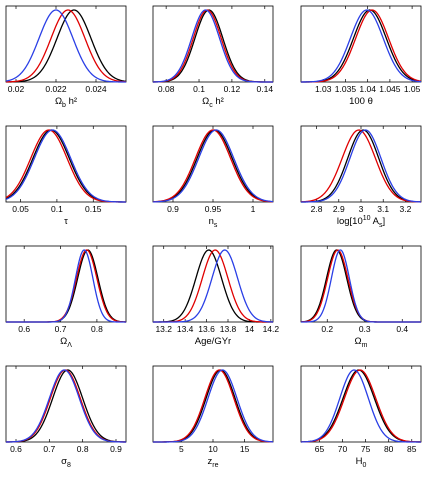  I want to click on tick-label: 0.024, so click(96, 89).